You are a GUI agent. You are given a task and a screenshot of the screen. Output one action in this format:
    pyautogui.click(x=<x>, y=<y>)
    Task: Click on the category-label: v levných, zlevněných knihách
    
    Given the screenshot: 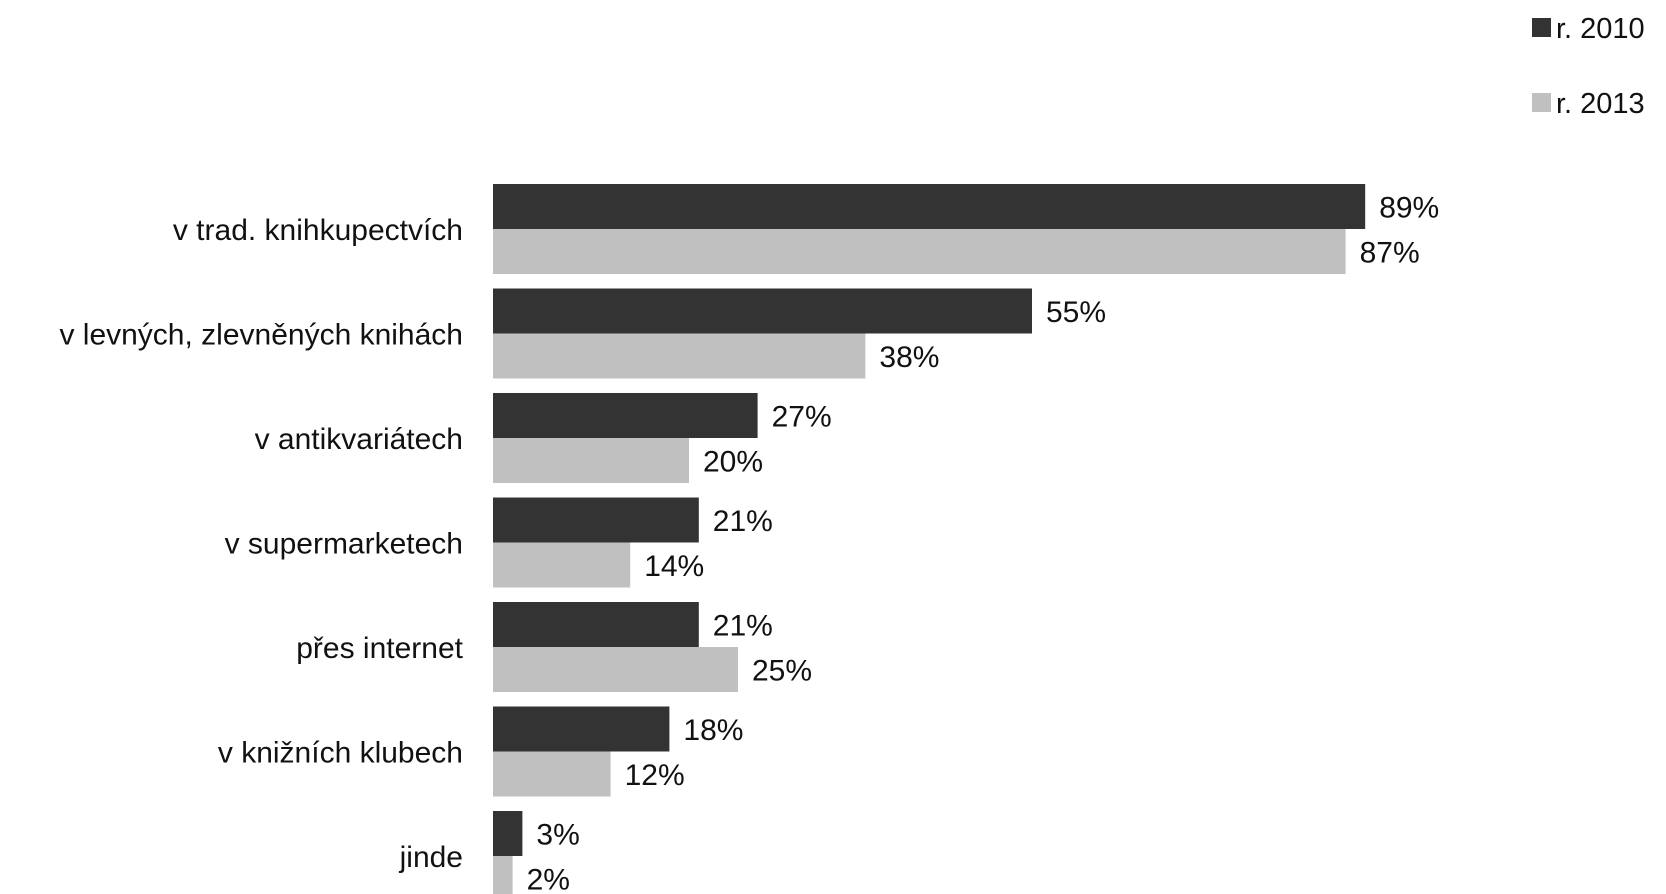 What is the action you would take?
    pyautogui.click(x=261, y=335)
    